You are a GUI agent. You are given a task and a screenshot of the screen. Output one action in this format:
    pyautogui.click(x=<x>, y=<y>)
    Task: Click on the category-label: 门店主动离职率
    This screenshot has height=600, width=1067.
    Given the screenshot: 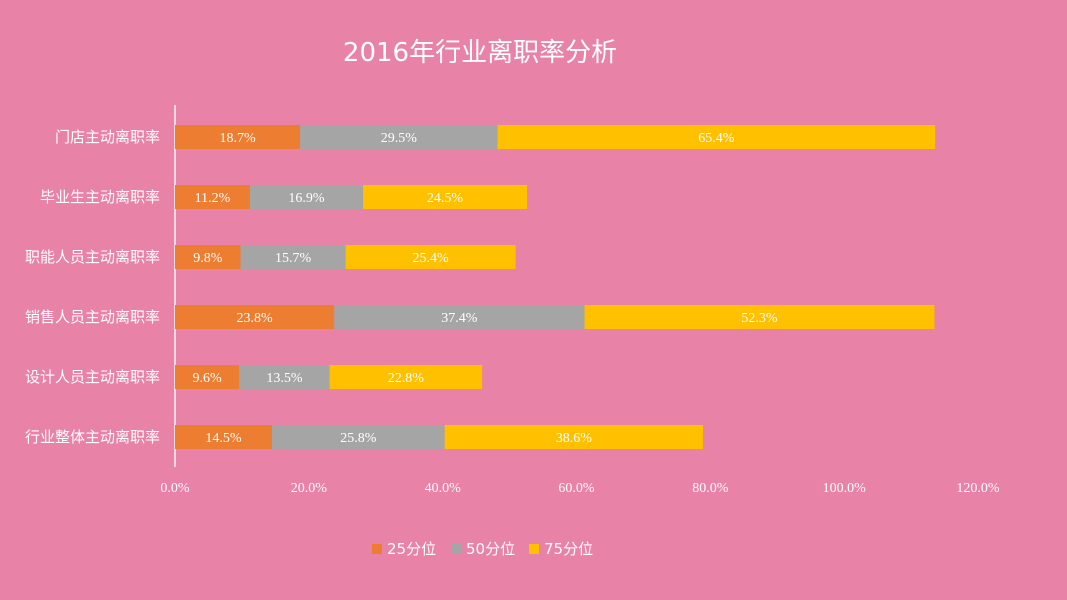 What is the action you would take?
    pyautogui.click(x=107, y=137)
    